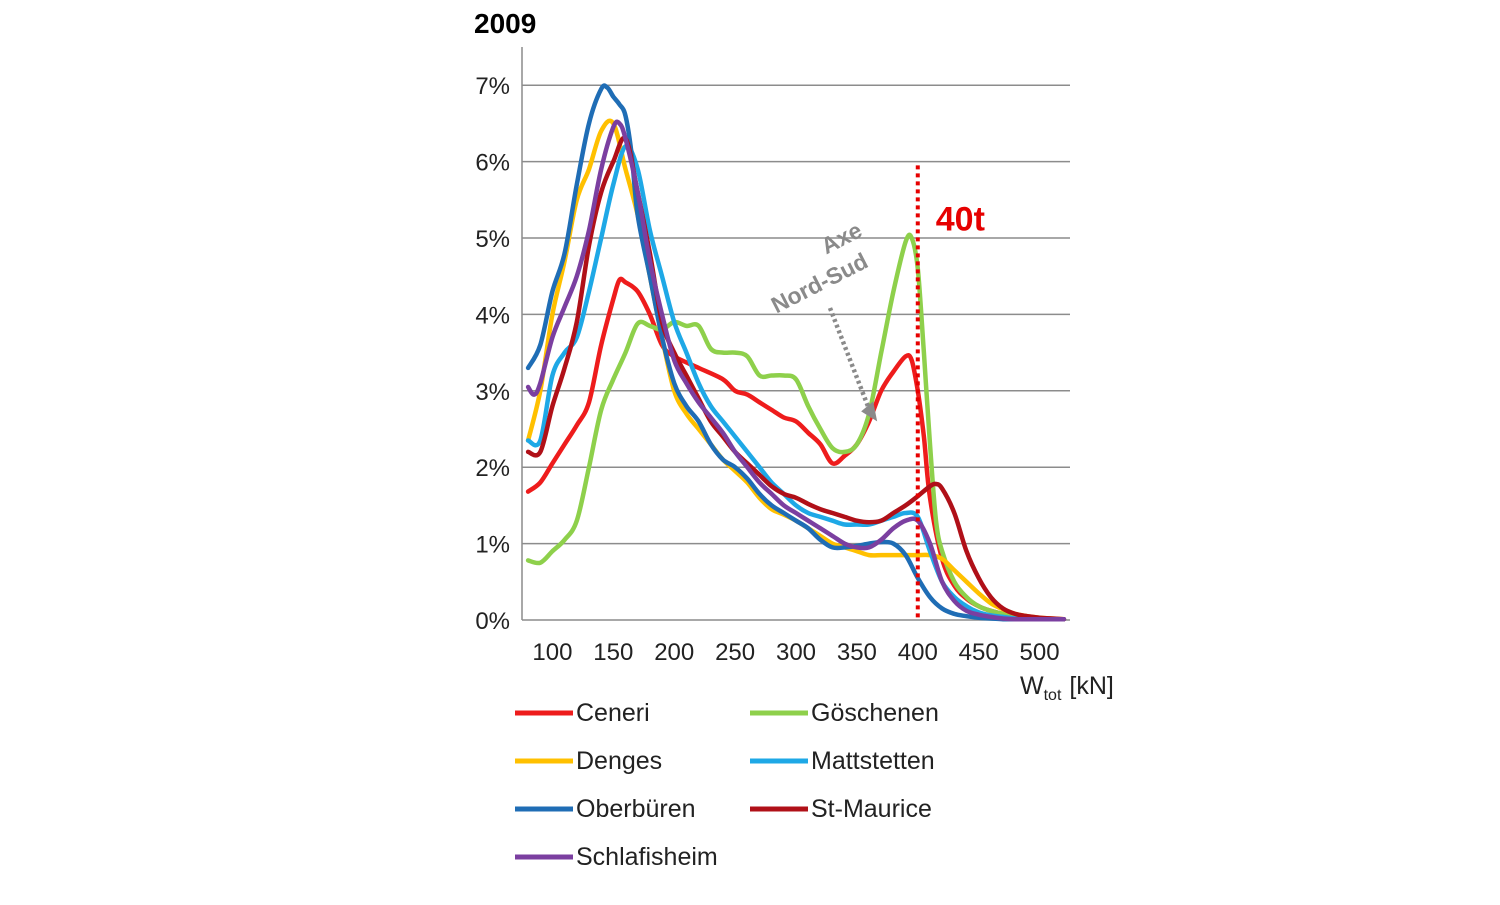 The height and width of the screenshot is (905, 1500). What do you see at coordinates (505, 23) in the screenshot?
I see `chart-title: 2009` at bounding box center [505, 23].